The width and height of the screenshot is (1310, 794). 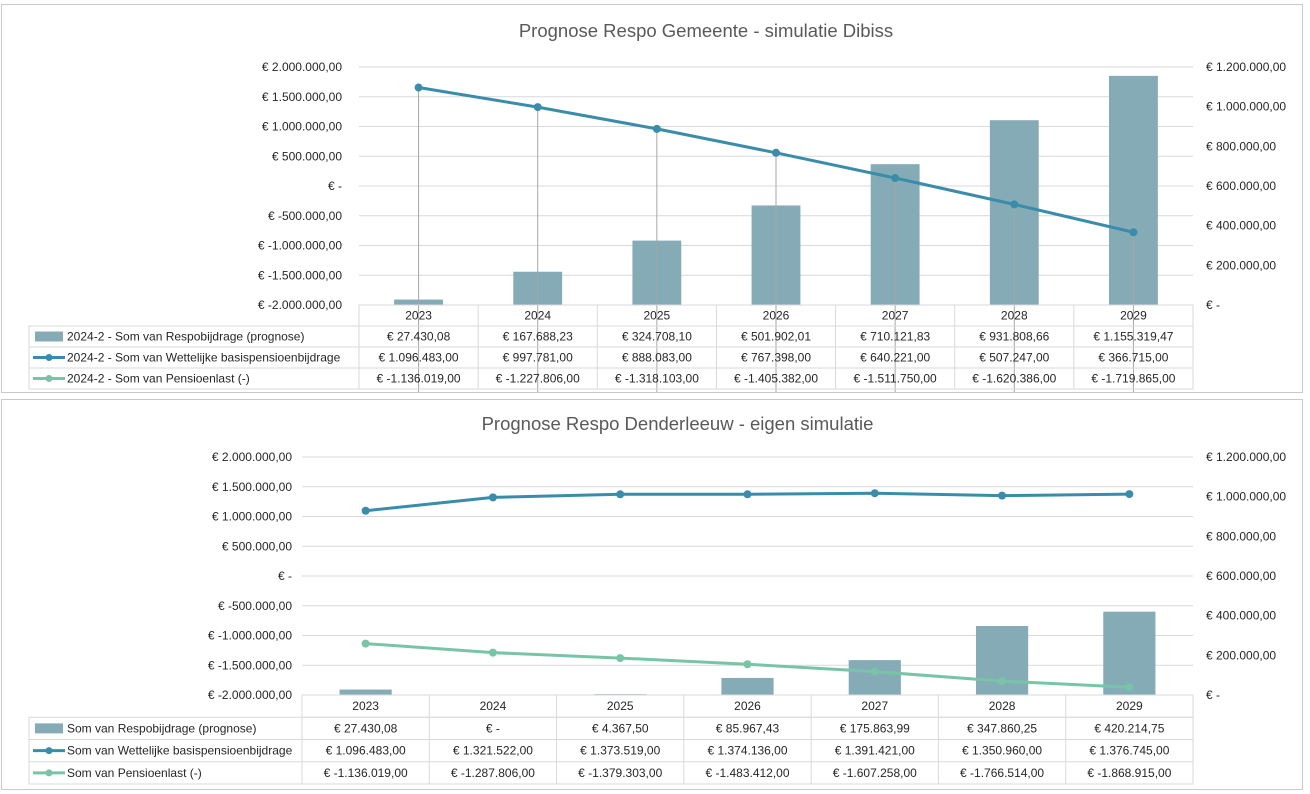 What do you see at coordinates (895, 337) in the screenshot?
I see `data-label: € 710.121,83` at bounding box center [895, 337].